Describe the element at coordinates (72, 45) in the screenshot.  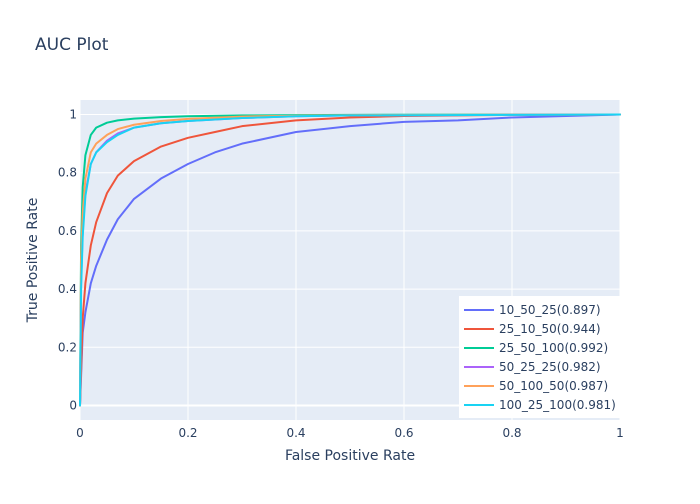
I see `chart-title: AUC Plot` at that location.